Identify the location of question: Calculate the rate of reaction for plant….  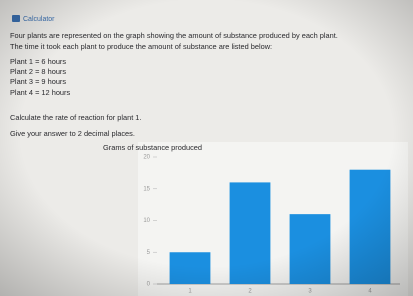
(75, 117).